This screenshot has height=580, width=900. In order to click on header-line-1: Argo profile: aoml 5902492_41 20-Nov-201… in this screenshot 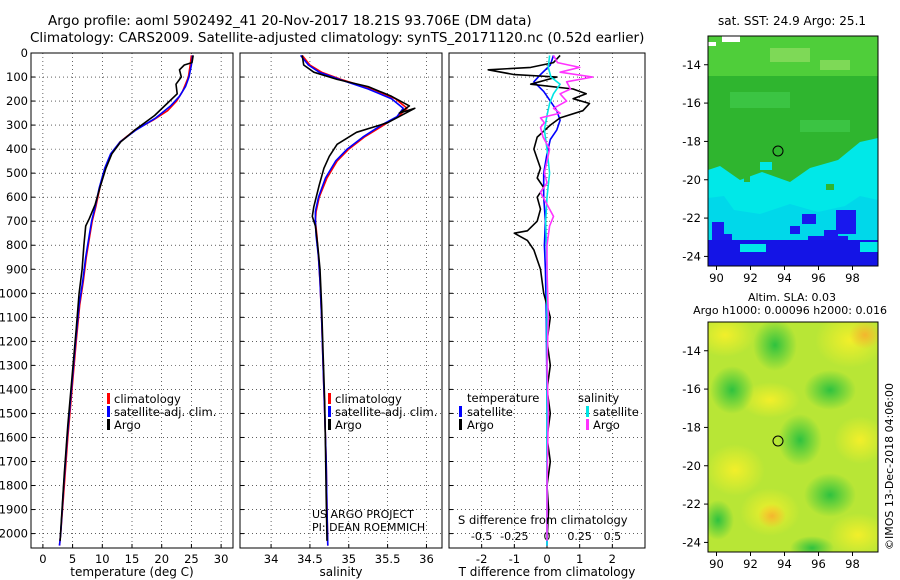, I will do `click(290, 21)`.